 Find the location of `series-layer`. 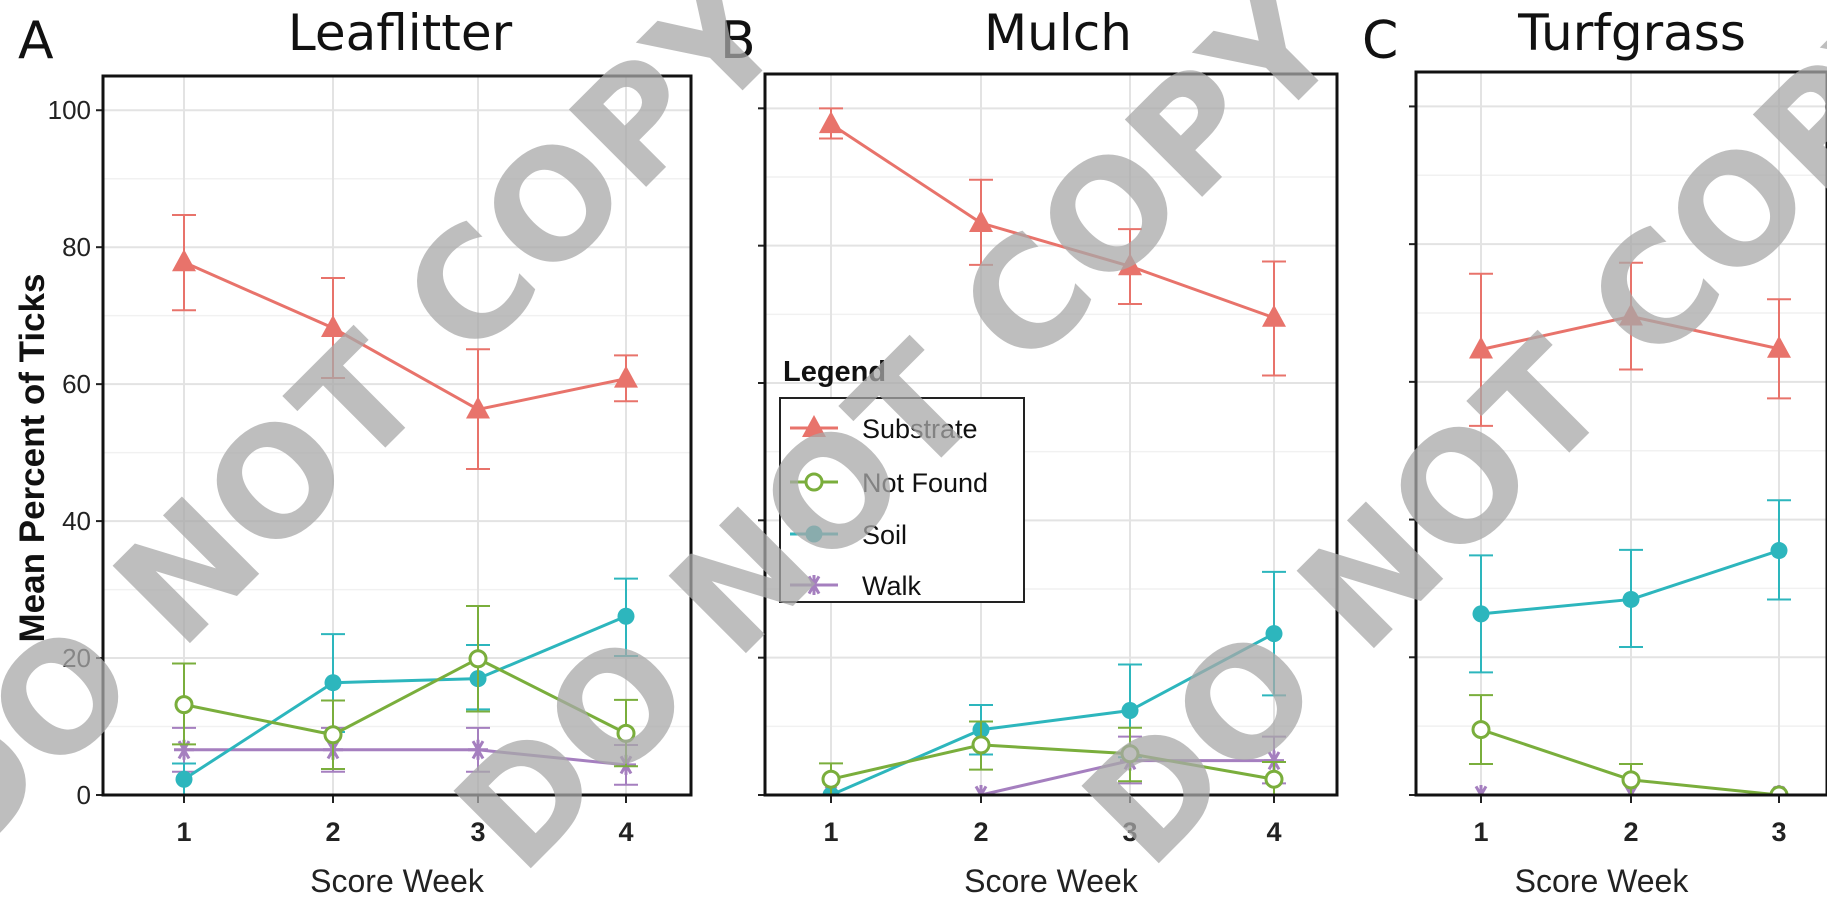

series-layer is located at coordinates (1630, 528).